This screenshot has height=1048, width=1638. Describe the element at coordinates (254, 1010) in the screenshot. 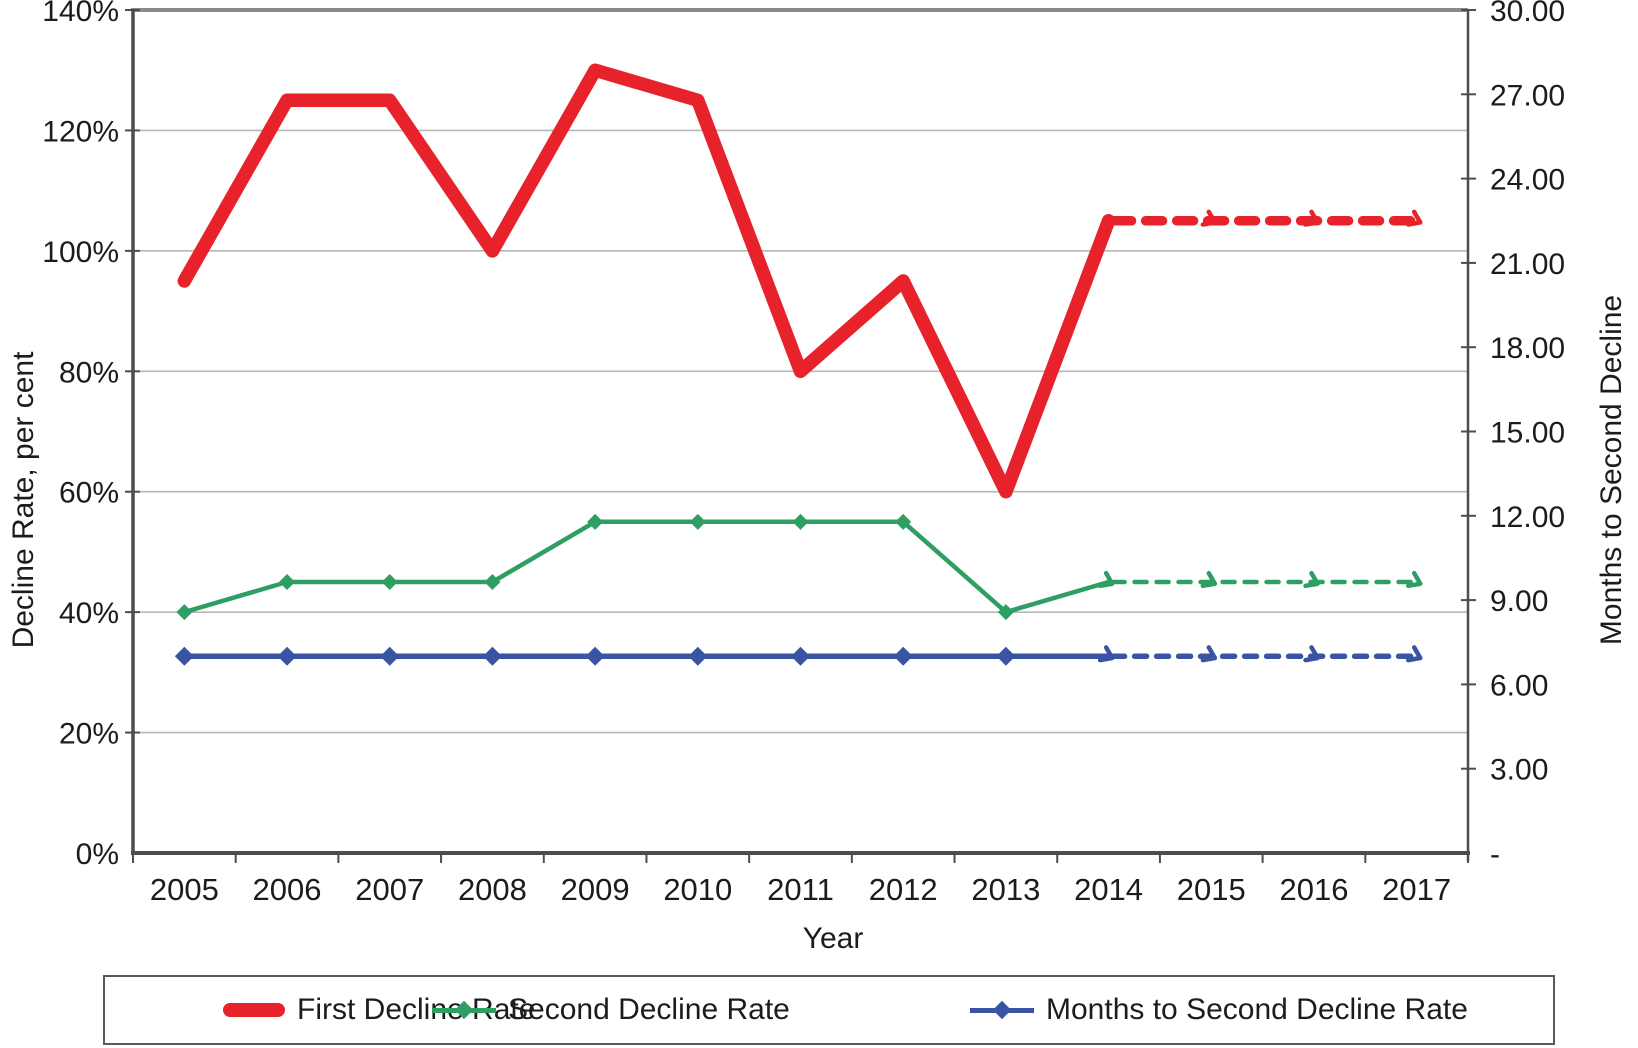

I see `first-decline-rate-line-swatch-icon` at that location.